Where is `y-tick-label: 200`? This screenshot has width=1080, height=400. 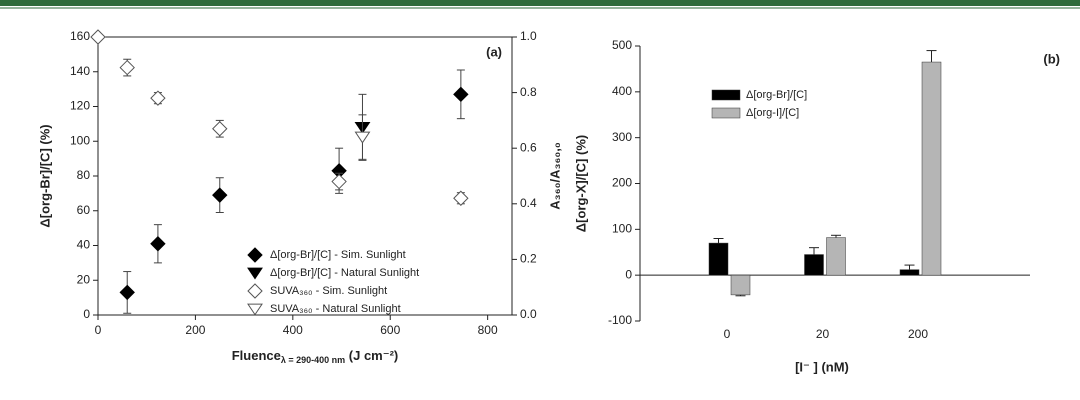 y-tick-label: 200 is located at coordinates (622, 183).